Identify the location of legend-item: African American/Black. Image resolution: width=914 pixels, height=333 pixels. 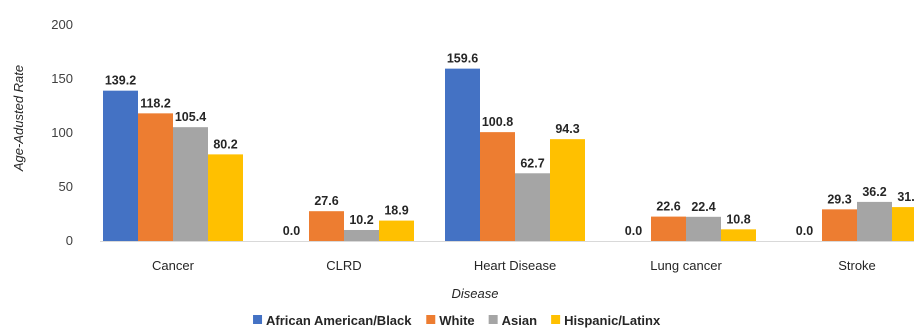
(332, 320).